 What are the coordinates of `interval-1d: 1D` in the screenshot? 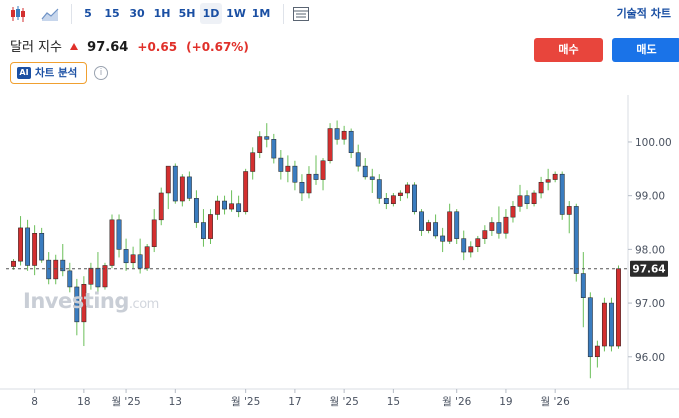 It's located at (211, 13).